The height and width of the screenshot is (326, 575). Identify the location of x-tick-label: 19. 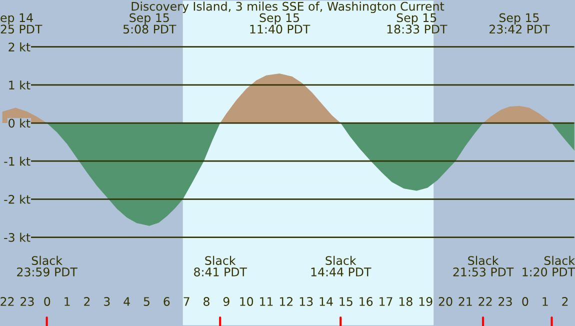
(425, 301).